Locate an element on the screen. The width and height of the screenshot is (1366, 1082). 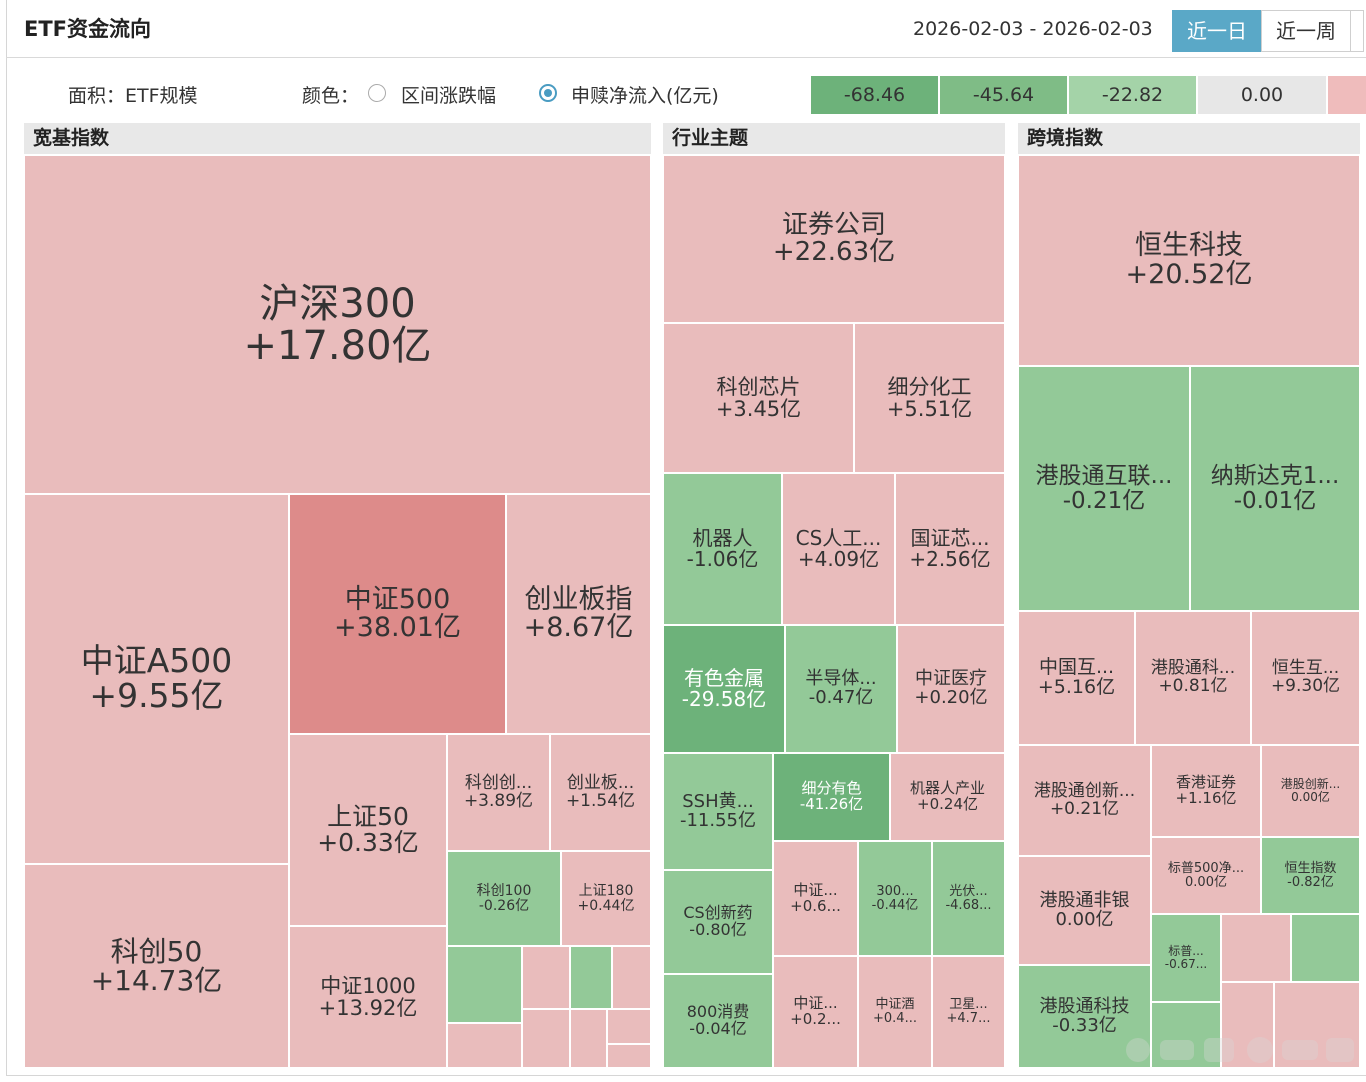
date-range: 2026-02-03 - 2026-02-03 is located at coordinates (1033, 29).